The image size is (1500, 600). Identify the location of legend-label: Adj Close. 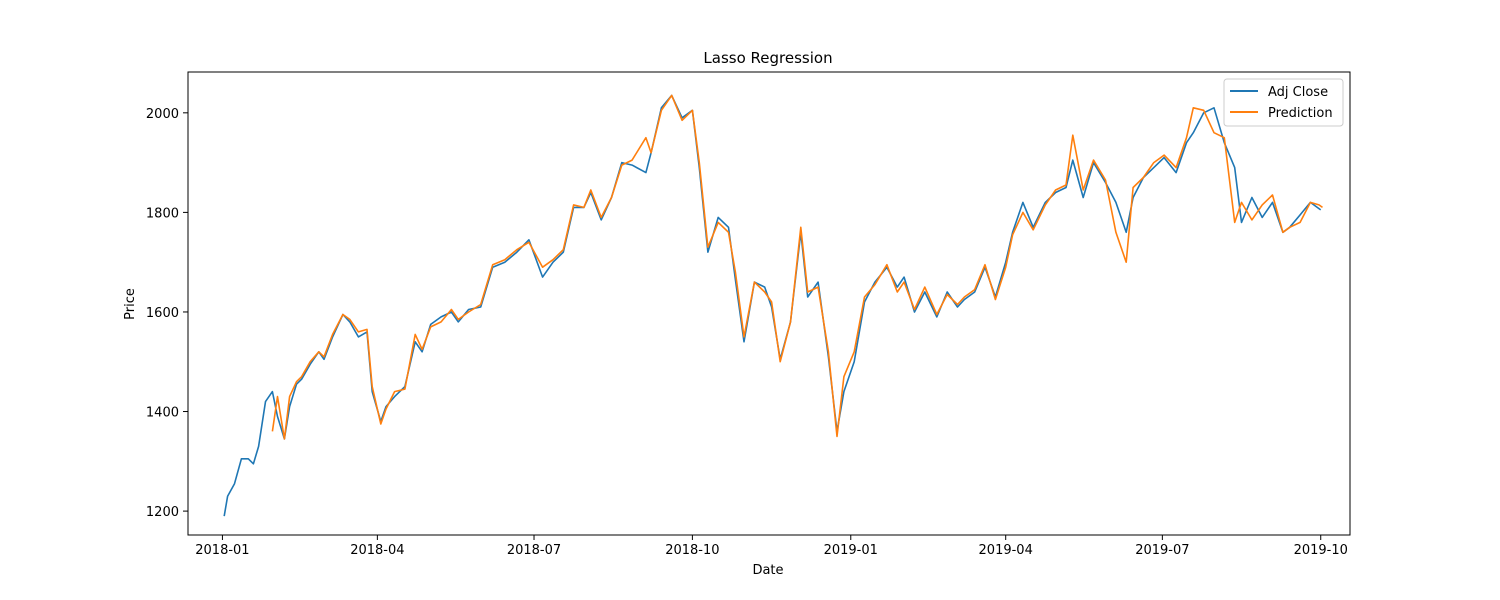
(1298, 92).